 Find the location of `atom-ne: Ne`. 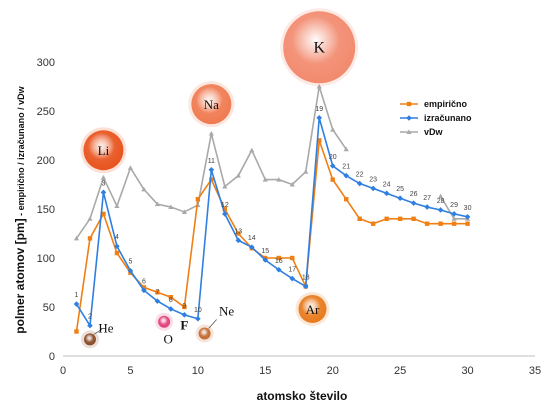

atom-ne: Ne is located at coordinates (214, 323).